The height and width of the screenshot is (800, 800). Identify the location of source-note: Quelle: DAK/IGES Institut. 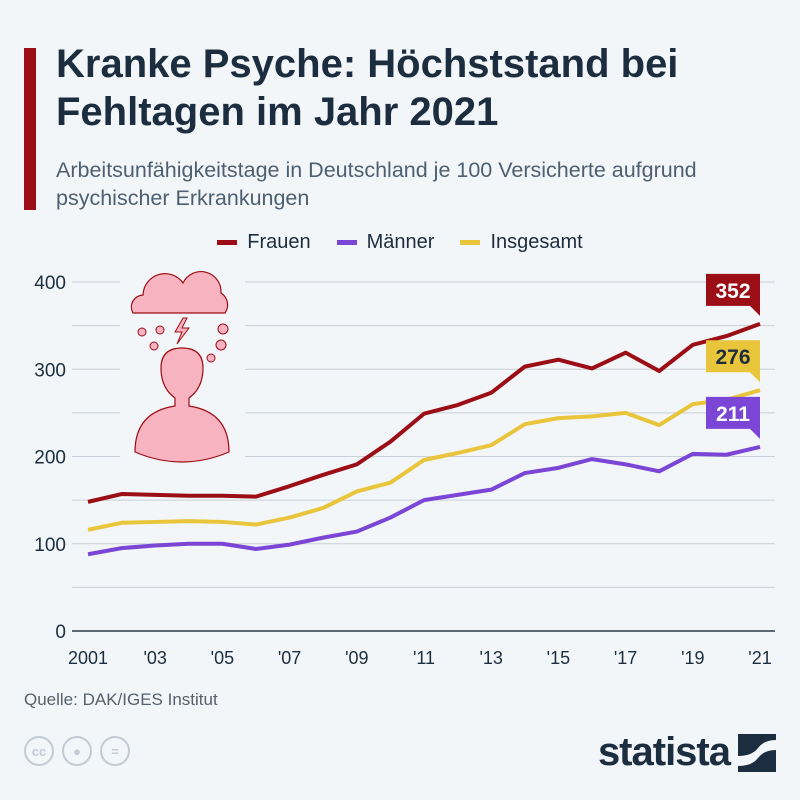
(121, 699).